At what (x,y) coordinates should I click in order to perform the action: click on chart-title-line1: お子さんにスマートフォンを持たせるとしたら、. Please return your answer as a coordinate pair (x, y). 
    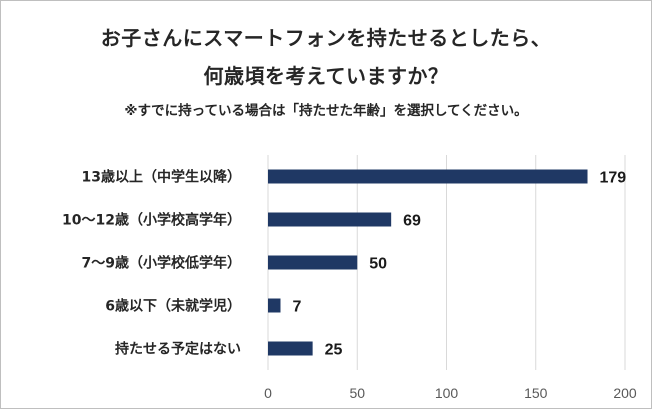
    Looking at the image, I should click on (326, 38).